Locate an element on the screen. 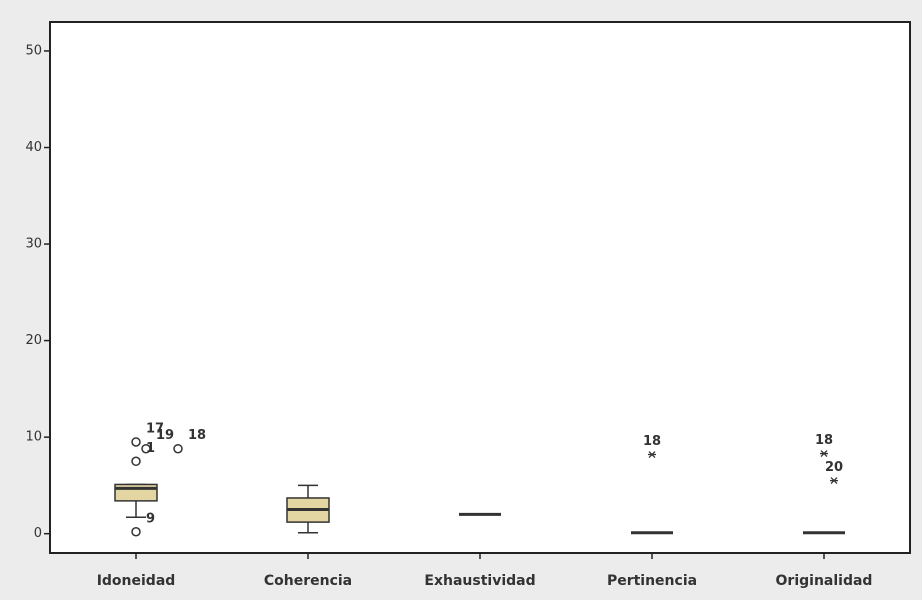 The height and width of the screenshot is (600, 922). x-tick-label: Originalidad is located at coordinates (824, 581).